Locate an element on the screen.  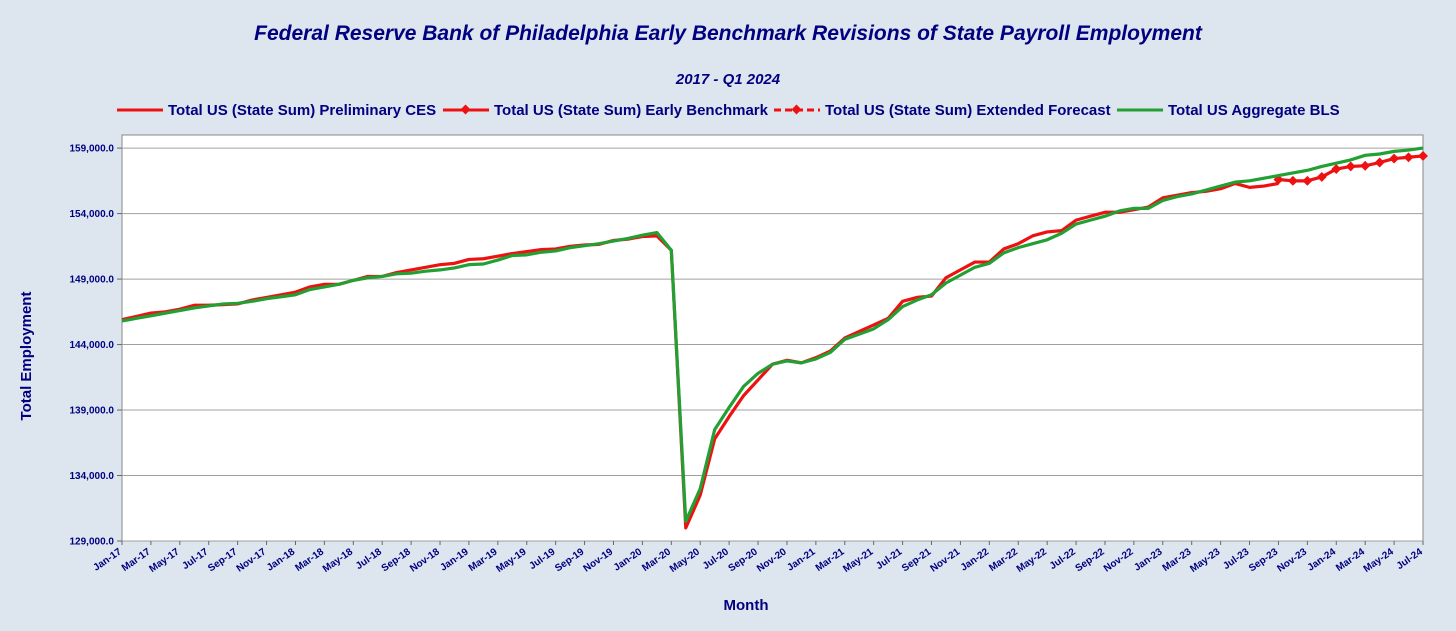
x-tick-label: May-23 is located at coordinates (1205, 560).